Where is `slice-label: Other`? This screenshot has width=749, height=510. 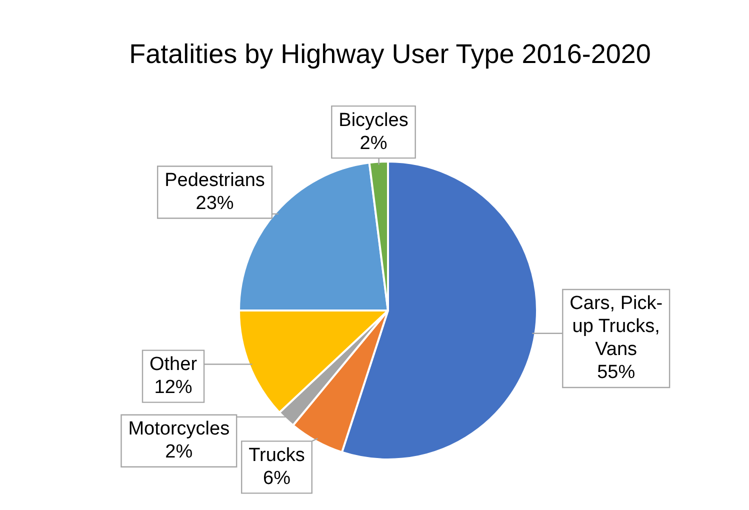
slice-label: Other is located at coordinates (174, 365).